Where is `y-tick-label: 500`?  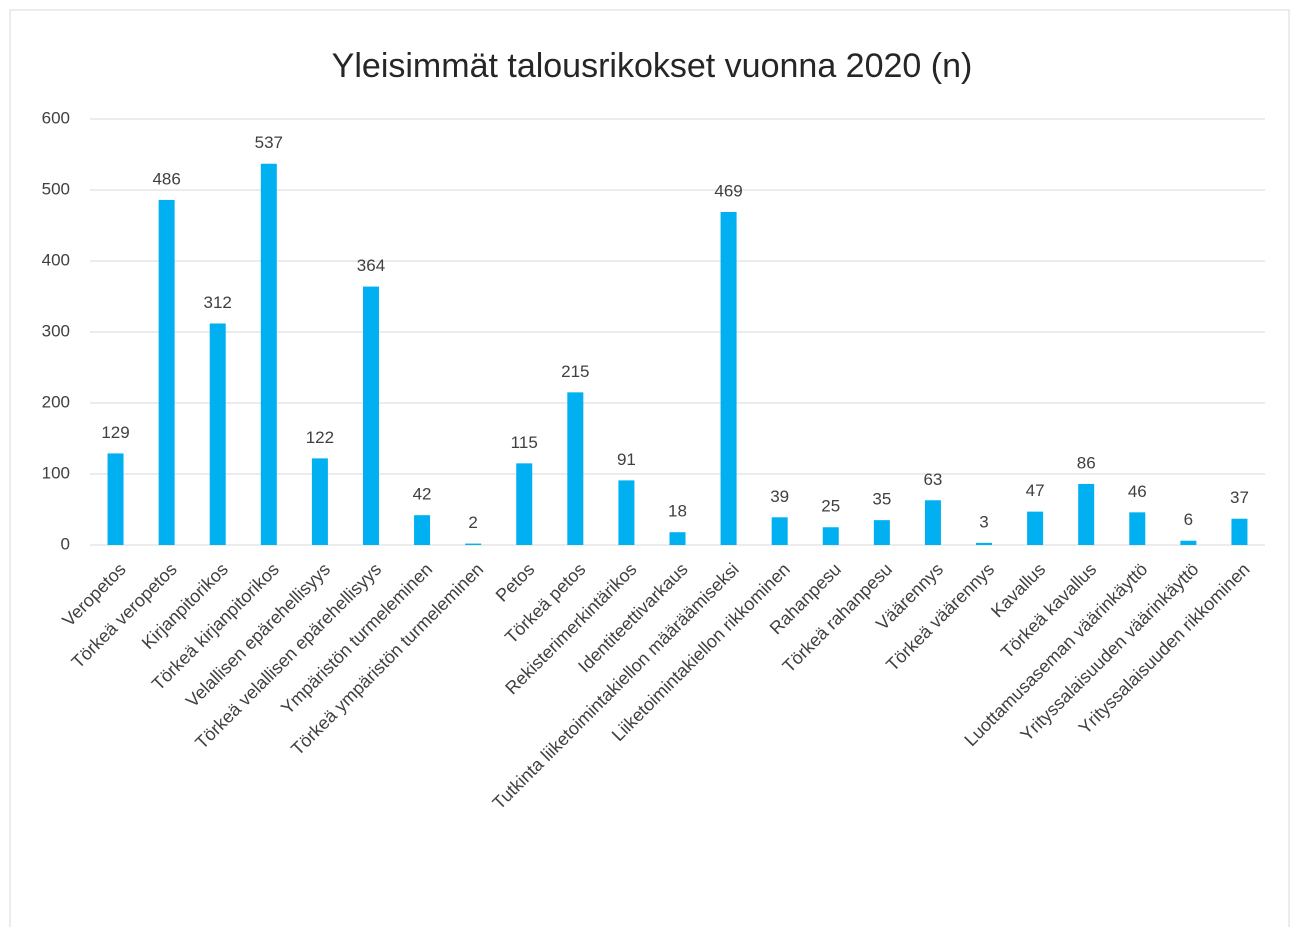 y-tick-label: 500 is located at coordinates (56, 188).